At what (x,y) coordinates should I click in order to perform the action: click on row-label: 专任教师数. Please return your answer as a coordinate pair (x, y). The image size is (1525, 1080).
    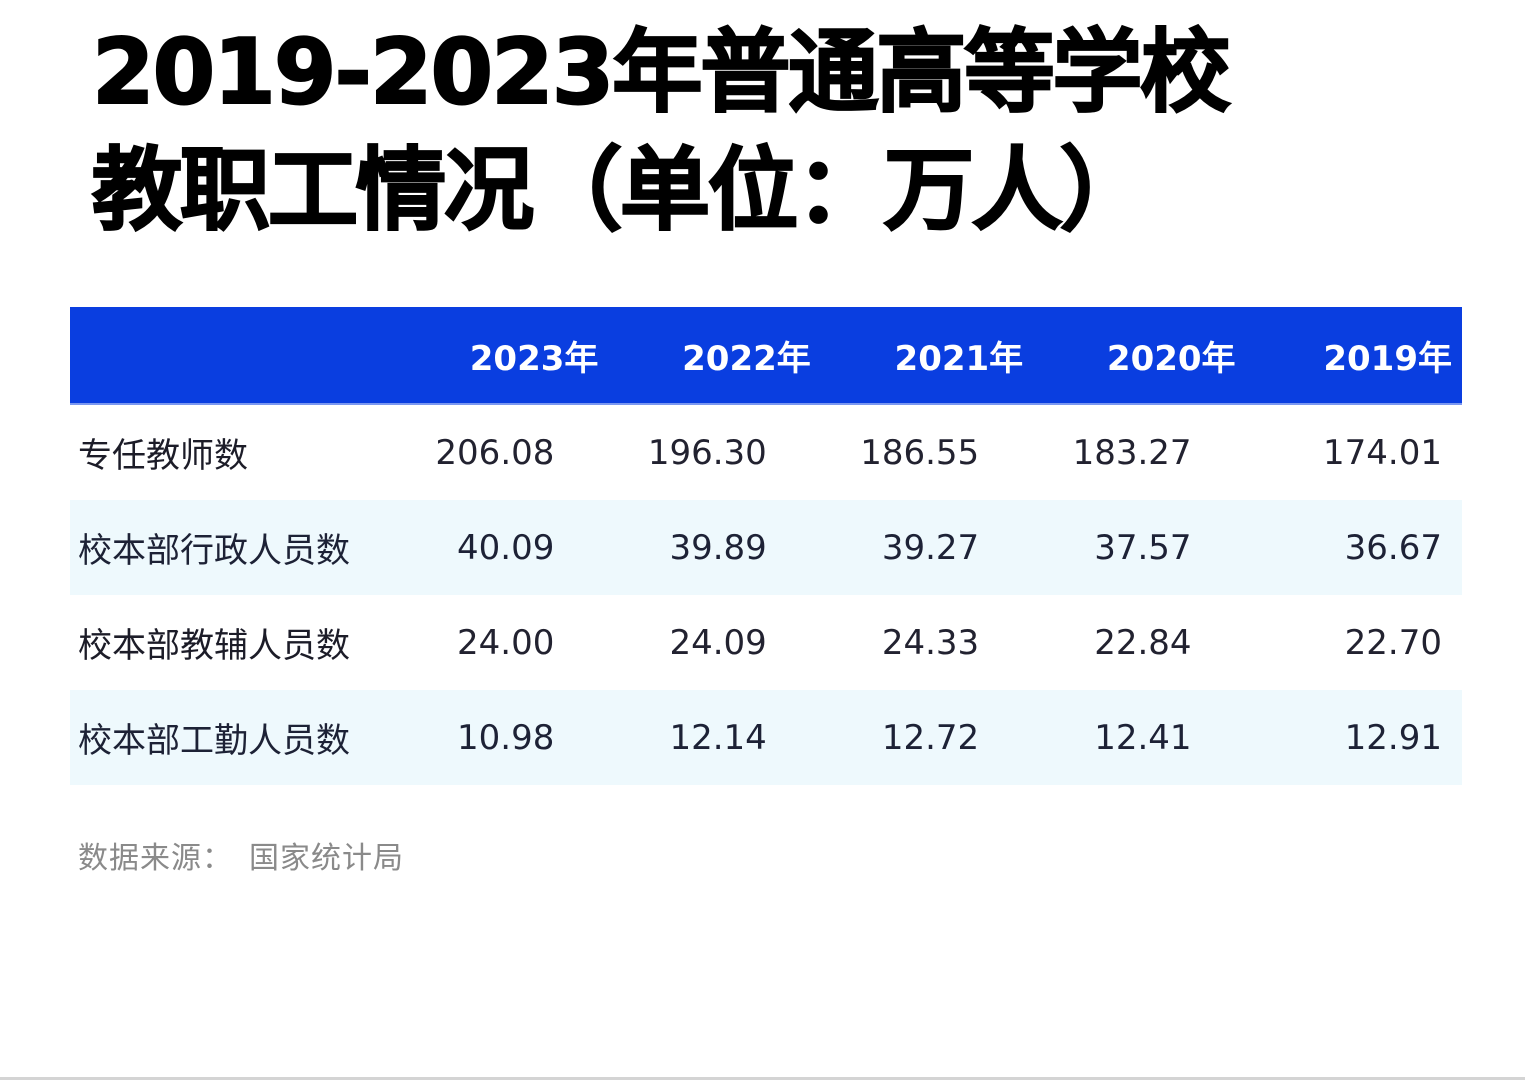
    Looking at the image, I should click on (163, 456).